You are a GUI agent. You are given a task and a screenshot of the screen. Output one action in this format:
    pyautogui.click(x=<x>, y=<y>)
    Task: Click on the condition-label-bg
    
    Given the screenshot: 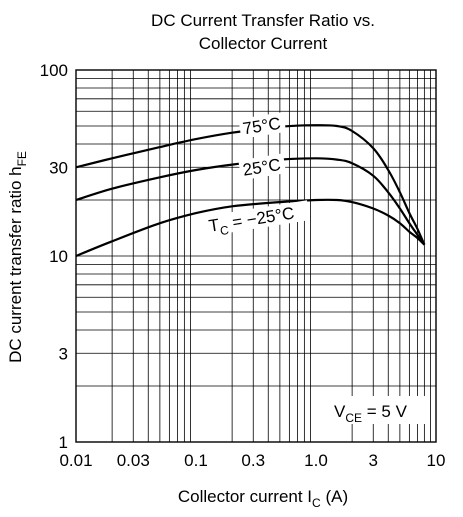 What is the action you would take?
    pyautogui.click(x=378, y=410)
    